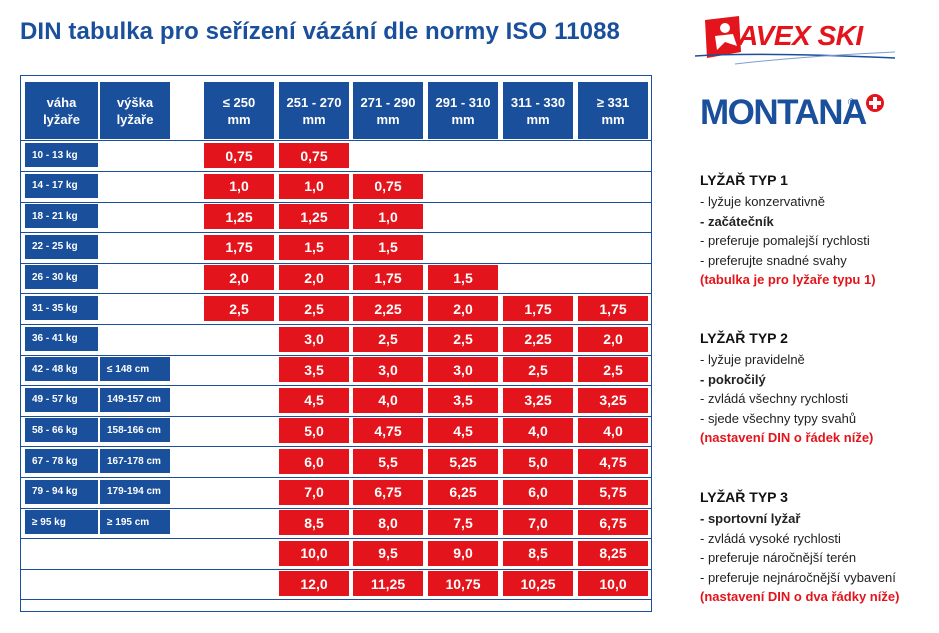 This screenshot has height=633, width=939. I want to click on legend-item: (nastavení DIN o řádek níže), so click(787, 437).